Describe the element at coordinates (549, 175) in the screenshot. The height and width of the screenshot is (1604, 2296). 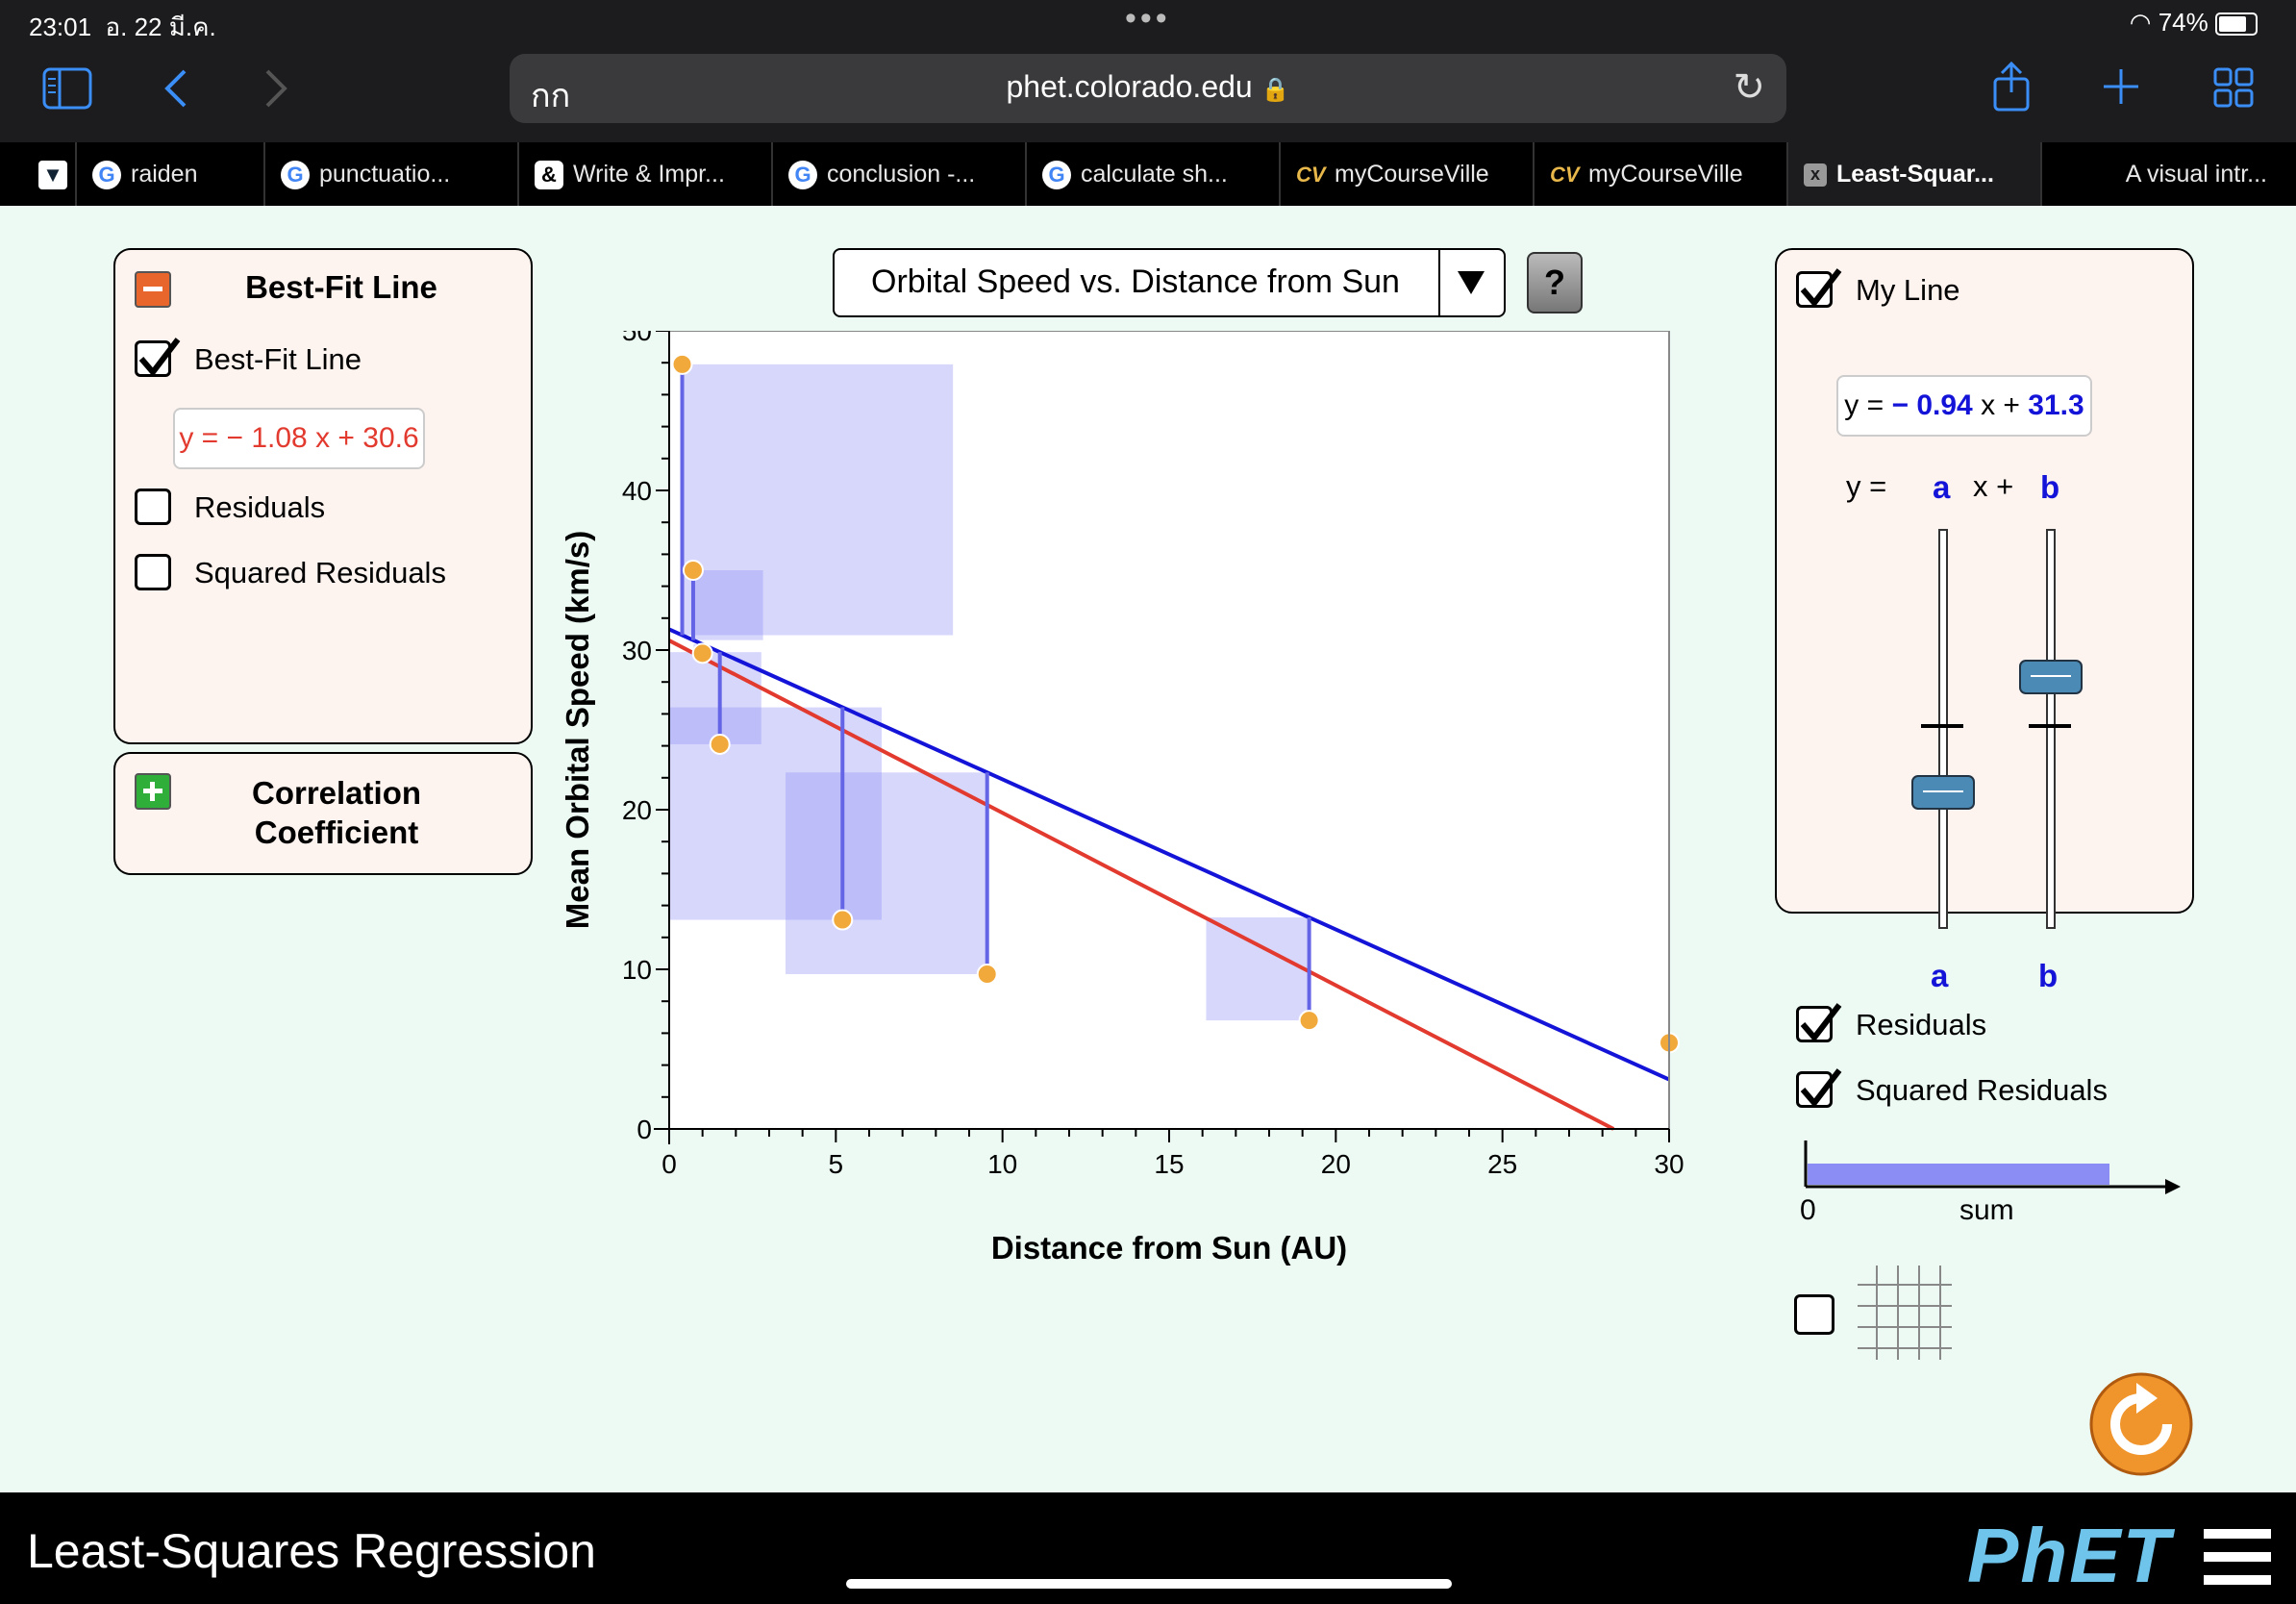
I see `ampersand-icon: &` at that location.